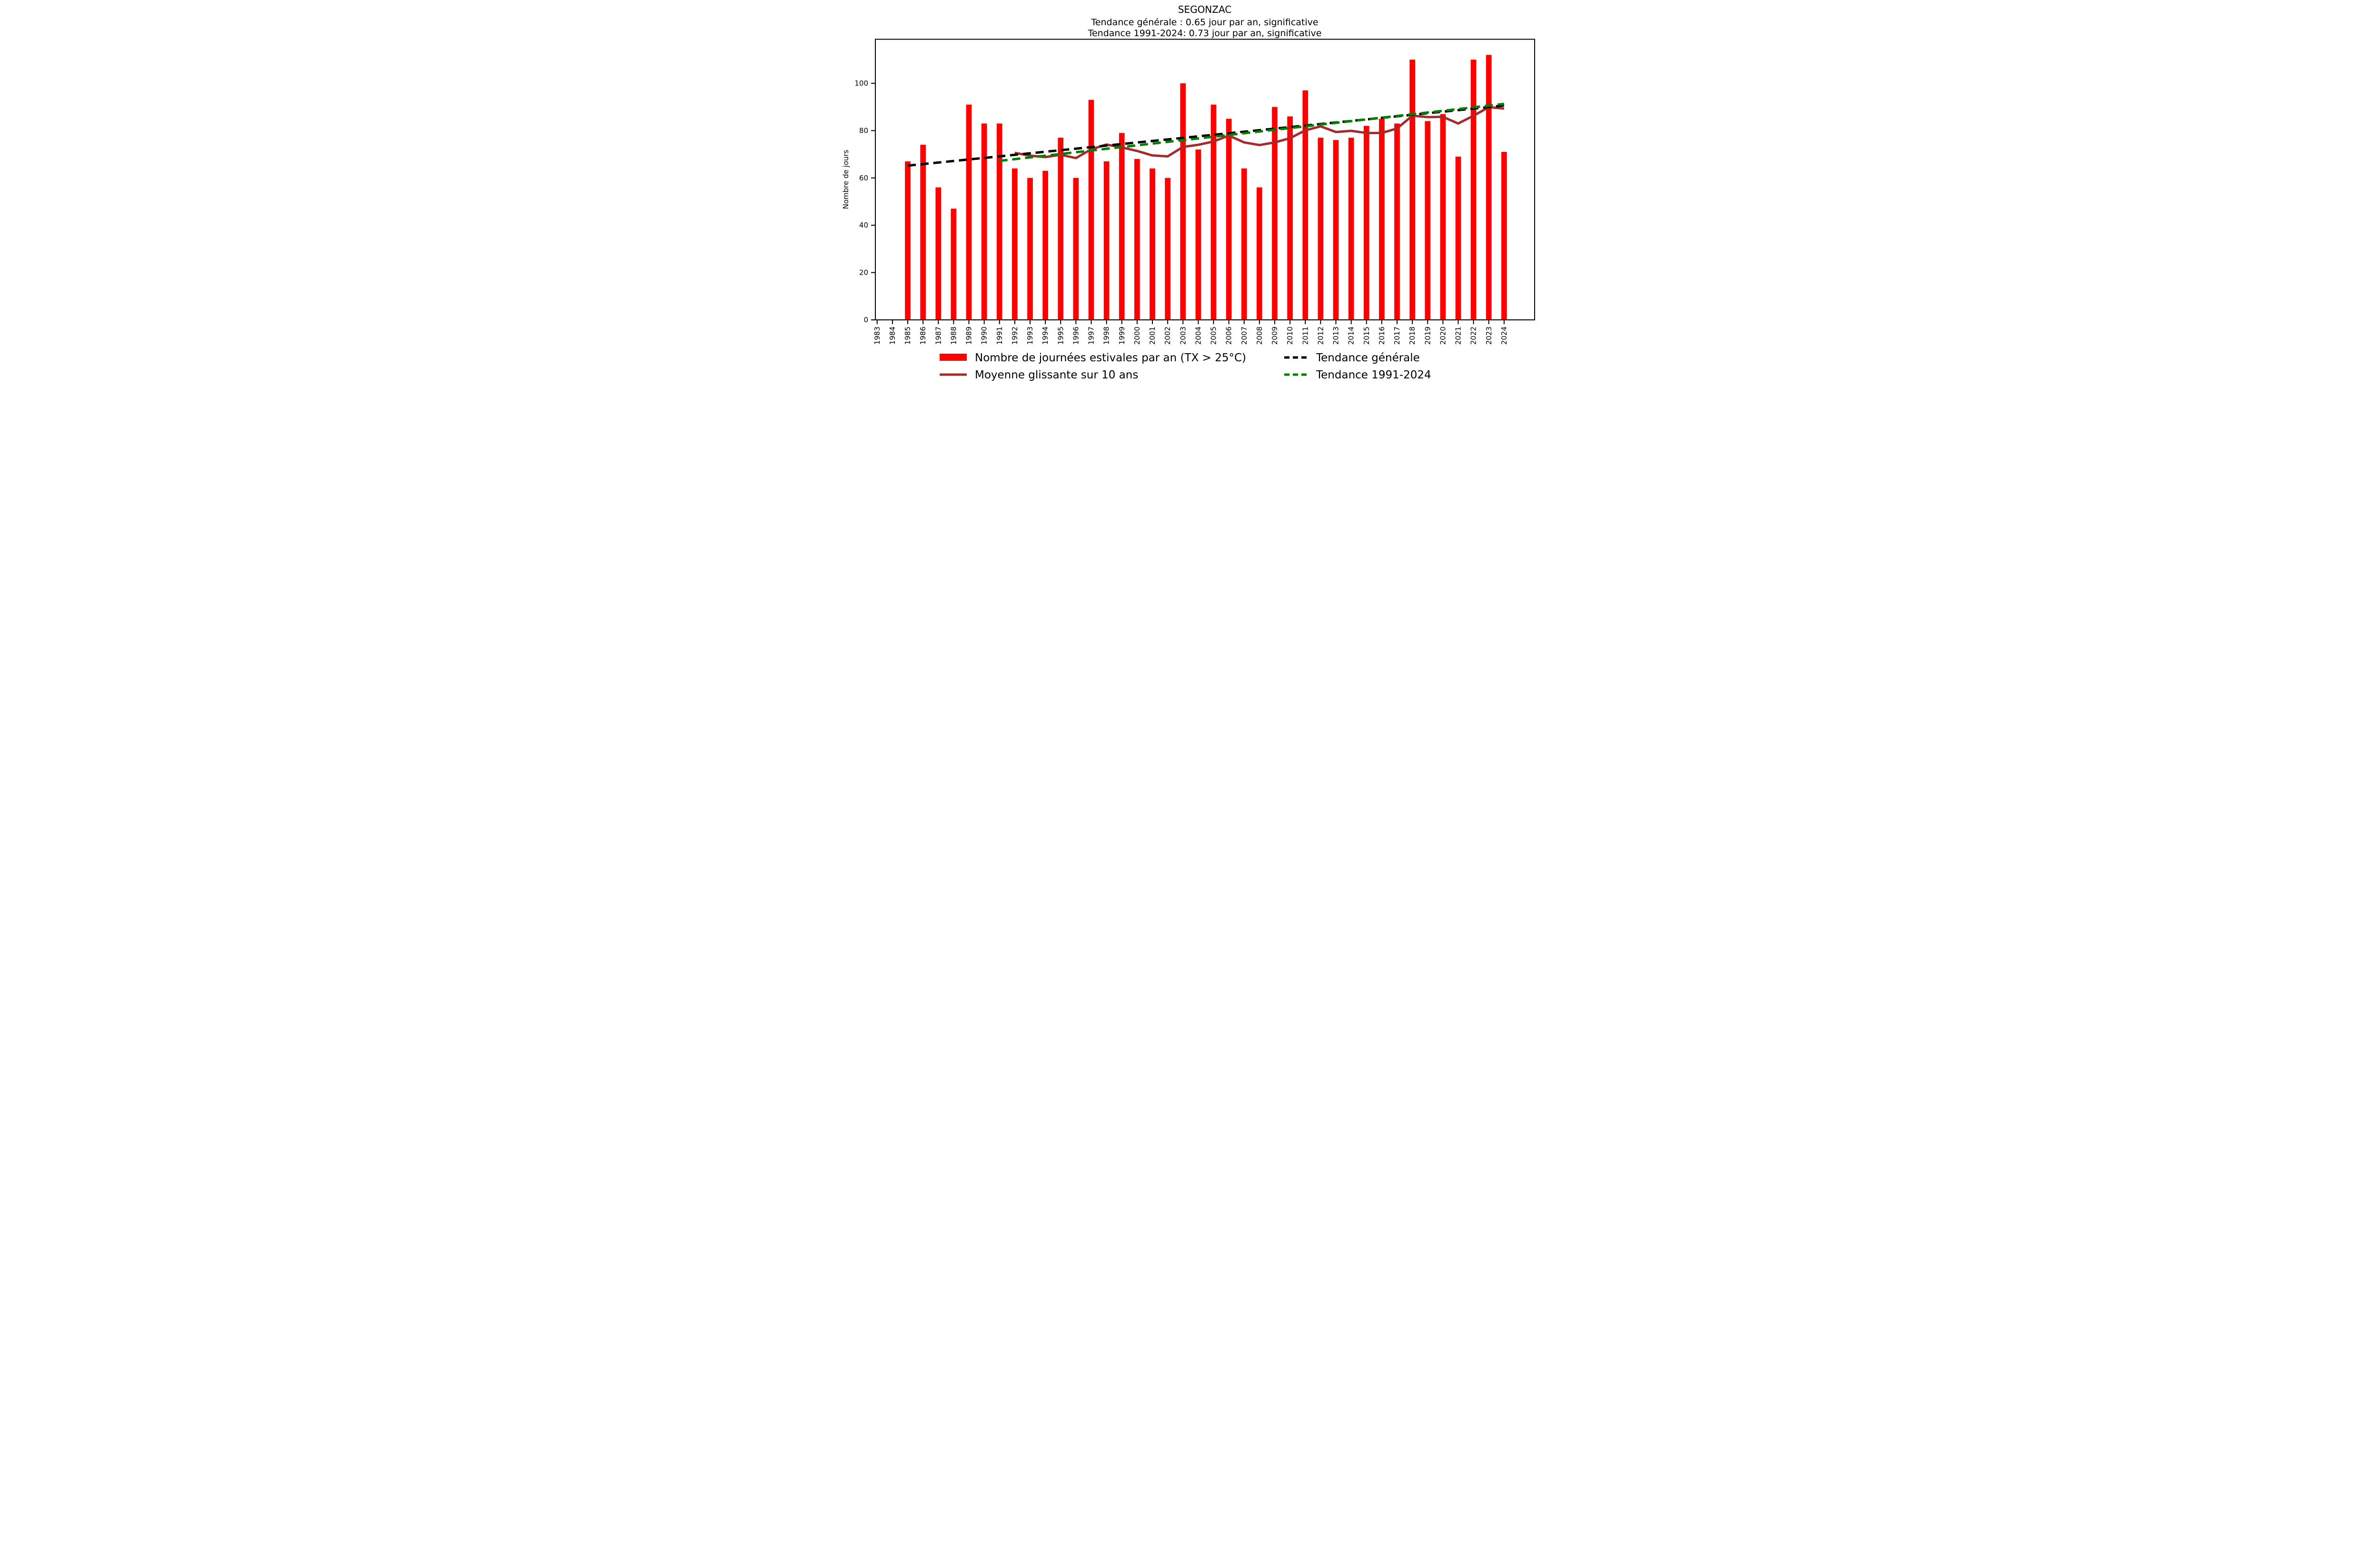  What do you see at coordinates (1305, 336) in the screenshot?
I see `x-tick-label-2011: 2011` at bounding box center [1305, 336].